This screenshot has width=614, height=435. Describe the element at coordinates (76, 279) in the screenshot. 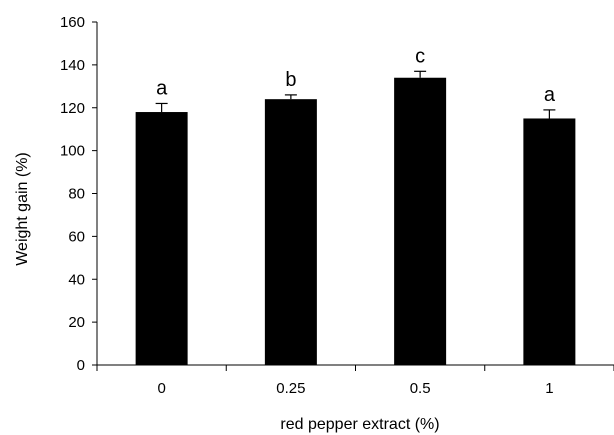

I see `y-tick-label: 40` at that location.